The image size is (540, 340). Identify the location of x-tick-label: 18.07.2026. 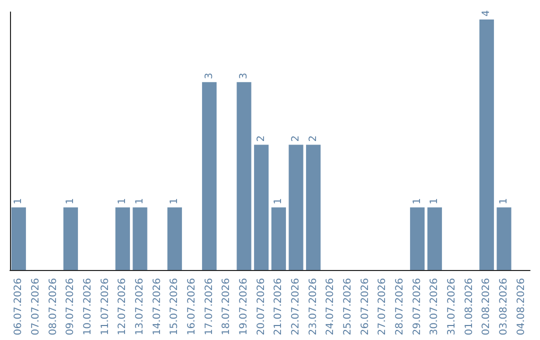
(226, 307).